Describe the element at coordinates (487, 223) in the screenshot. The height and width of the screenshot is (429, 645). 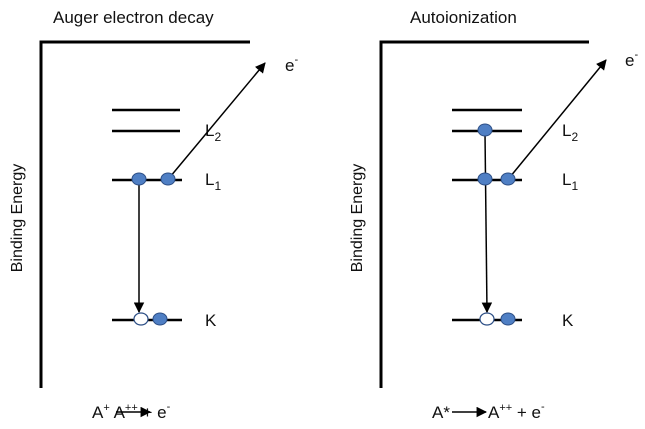
I see `decay-arrow-l2-to-k` at that location.